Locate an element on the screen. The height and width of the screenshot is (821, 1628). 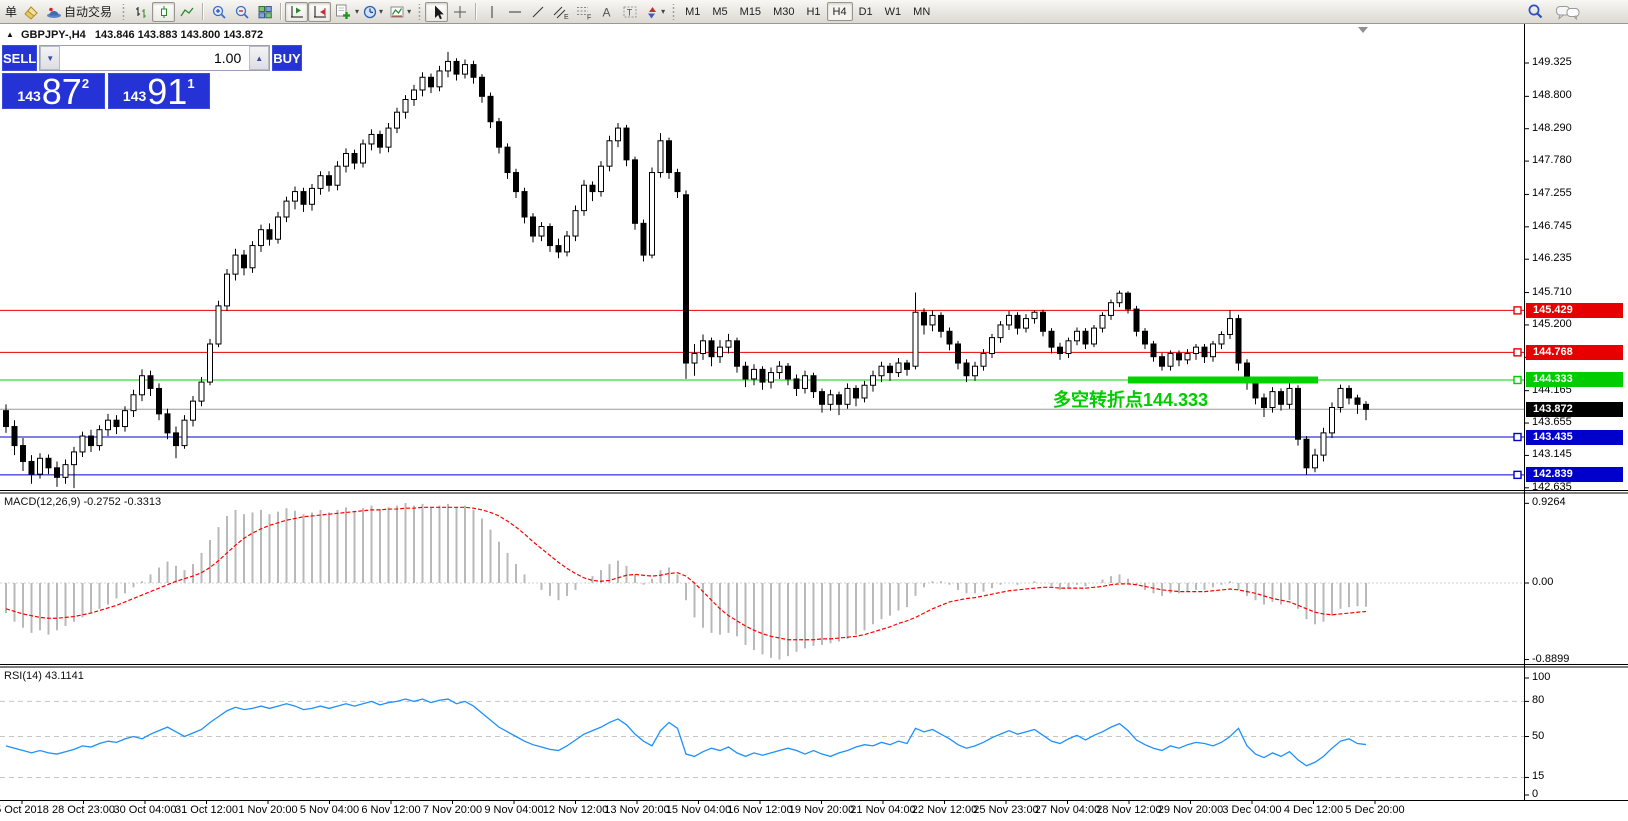
date-label: 29 Nov 20:00 is located at coordinates (1190, 810).